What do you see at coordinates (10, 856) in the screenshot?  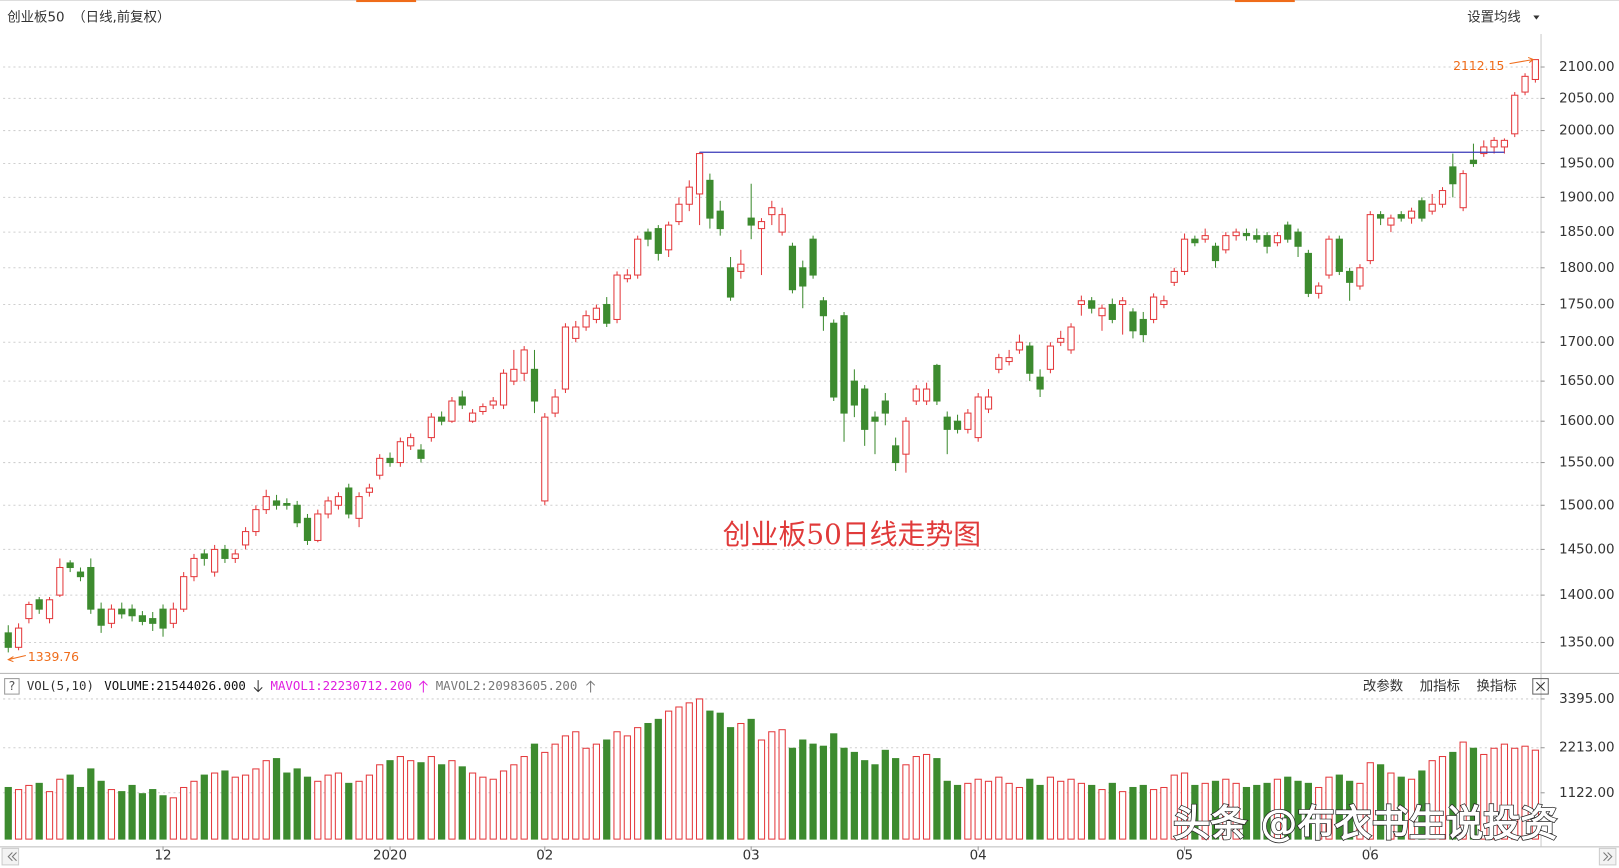 I see `scroll-left` at bounding box center [10, 856].